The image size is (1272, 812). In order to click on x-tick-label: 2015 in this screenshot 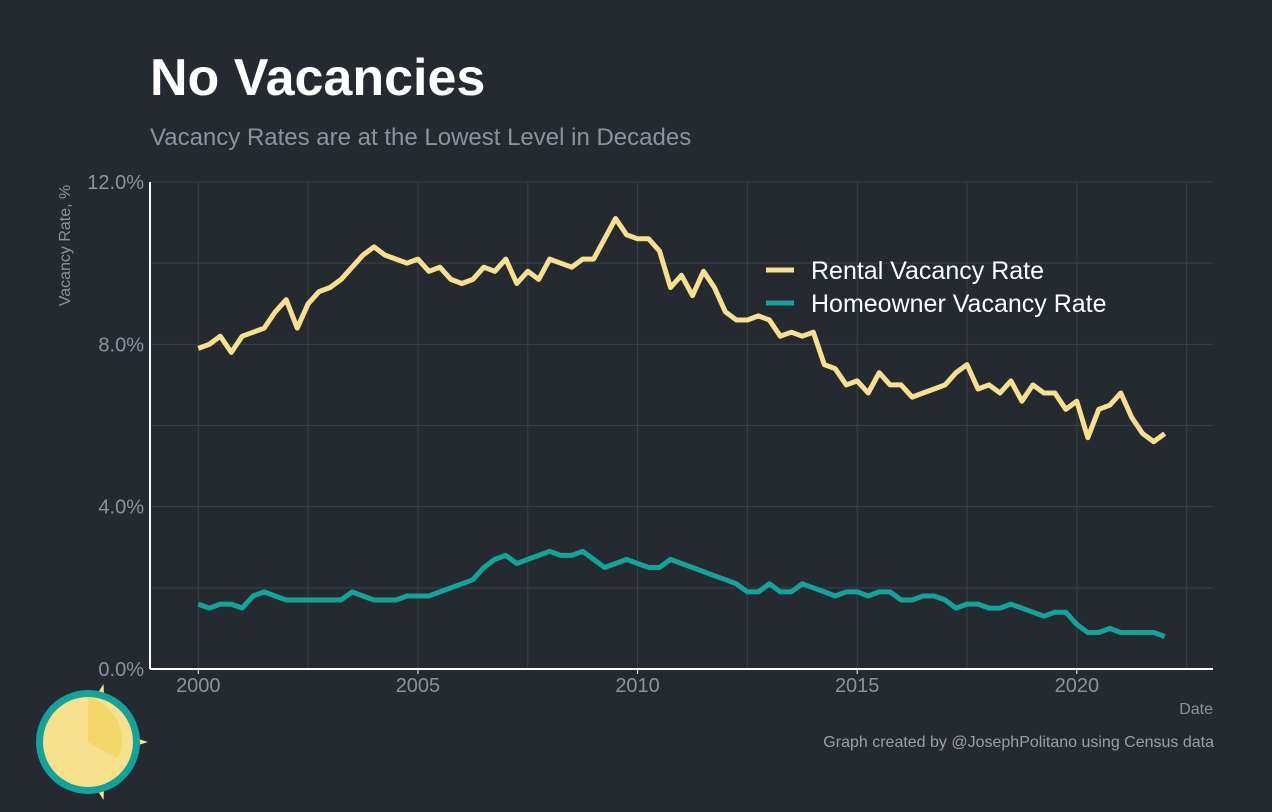, I will do `click(857, 686)`.